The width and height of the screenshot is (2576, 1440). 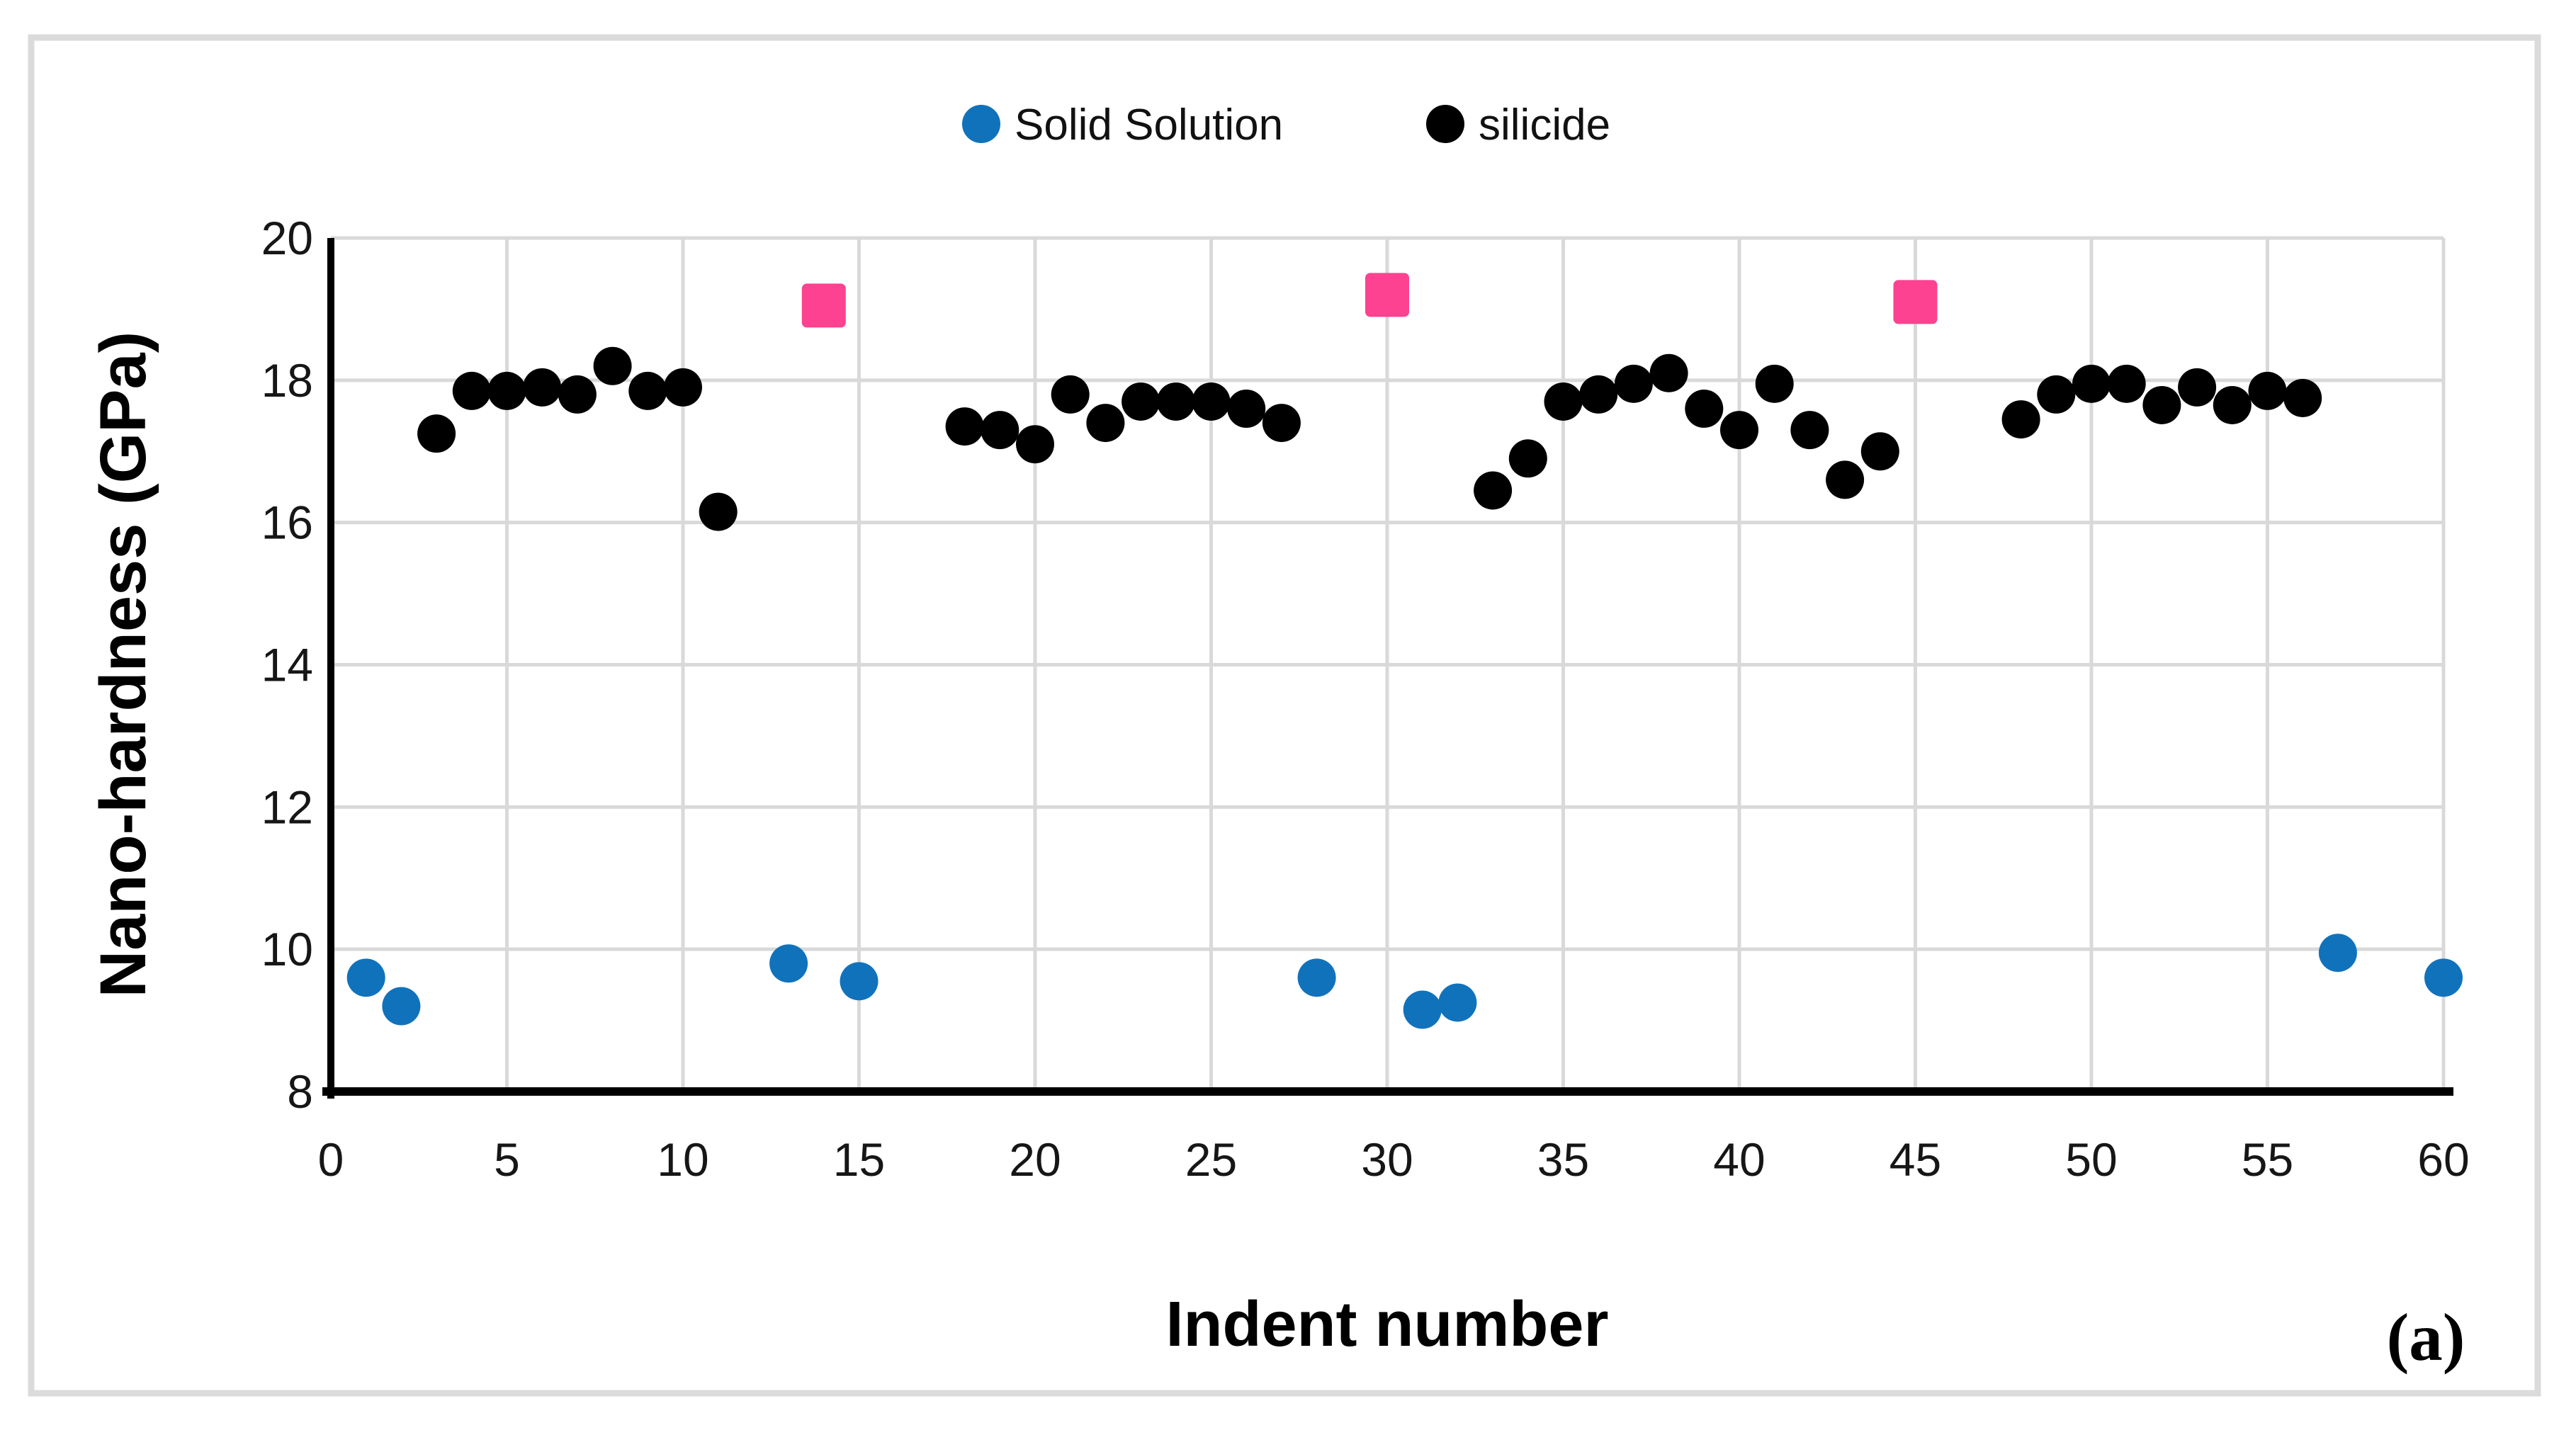 I want to click on y-axis-title: Nano-hardness (GPa), so click(x=123, y=664).